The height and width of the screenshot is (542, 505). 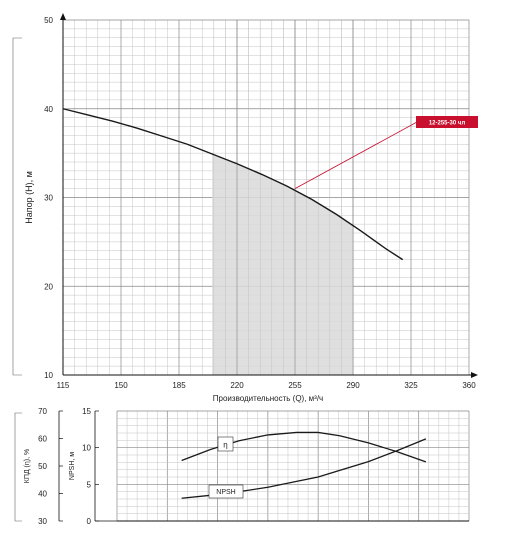 I want to click on x-axis-label: Производительность (Q), м³/ч, so click(x=268, y=398).